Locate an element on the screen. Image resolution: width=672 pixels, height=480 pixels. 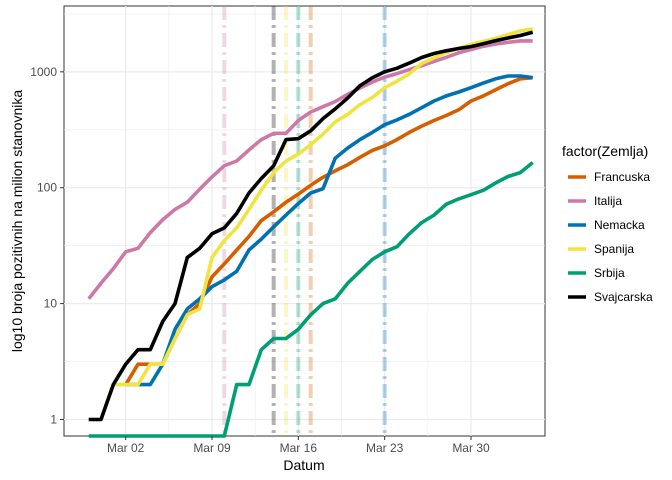
legend-label-spanija: Spanija is located at coordinates (614, 249).